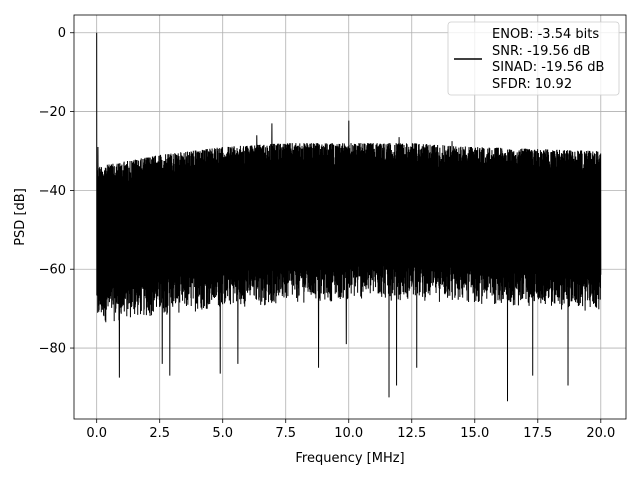  What do you see at coordinates (548, 67) in the screenshot?
I see `legend-entry-sinad: SINAD: -19.56 dB` at bounding box center [548, 67].